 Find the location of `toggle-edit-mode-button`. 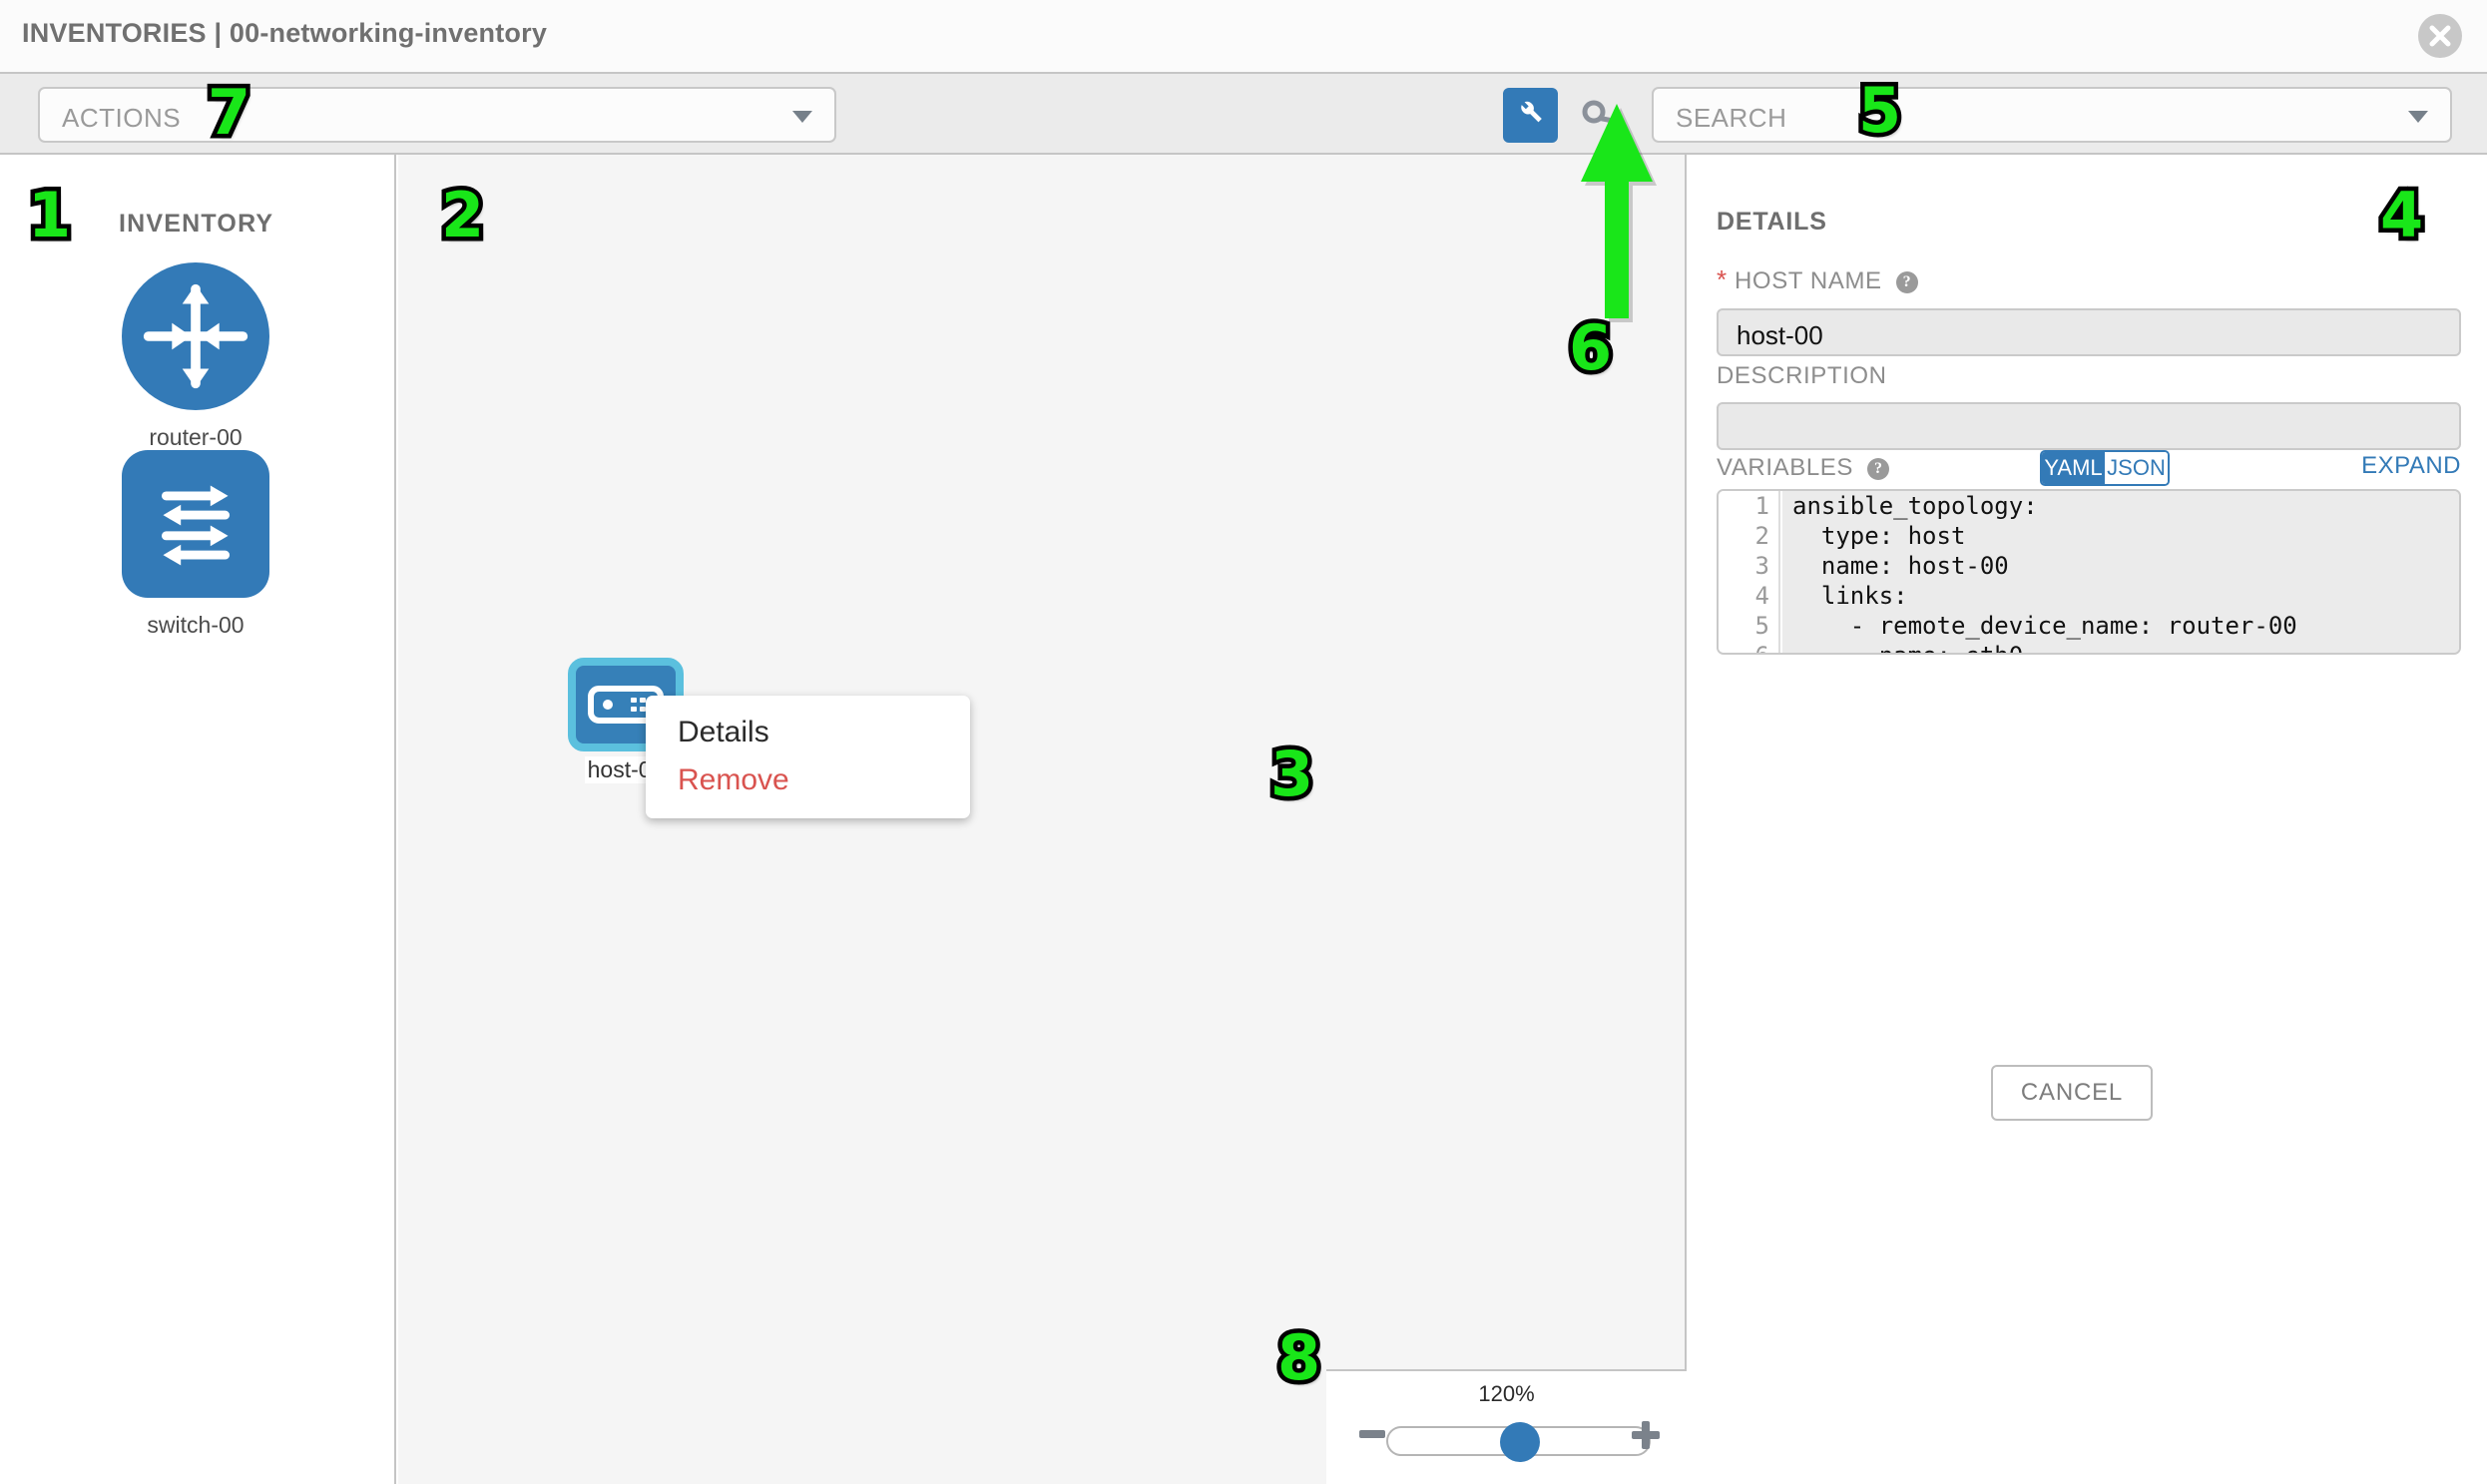

toggle-edit-mode-button is located at coordinates (1531, 115).